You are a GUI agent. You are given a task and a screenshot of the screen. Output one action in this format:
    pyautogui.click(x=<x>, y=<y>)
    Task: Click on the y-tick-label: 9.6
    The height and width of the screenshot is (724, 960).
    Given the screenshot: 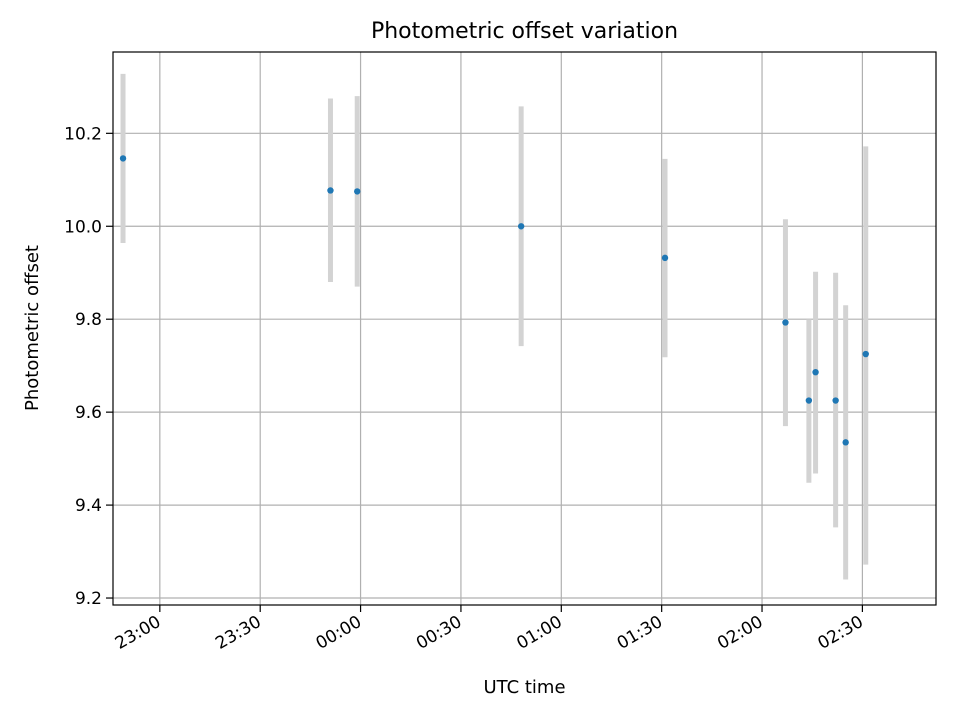 What is the action you would take?
    pyautogui.click(x=88, y=413)
    